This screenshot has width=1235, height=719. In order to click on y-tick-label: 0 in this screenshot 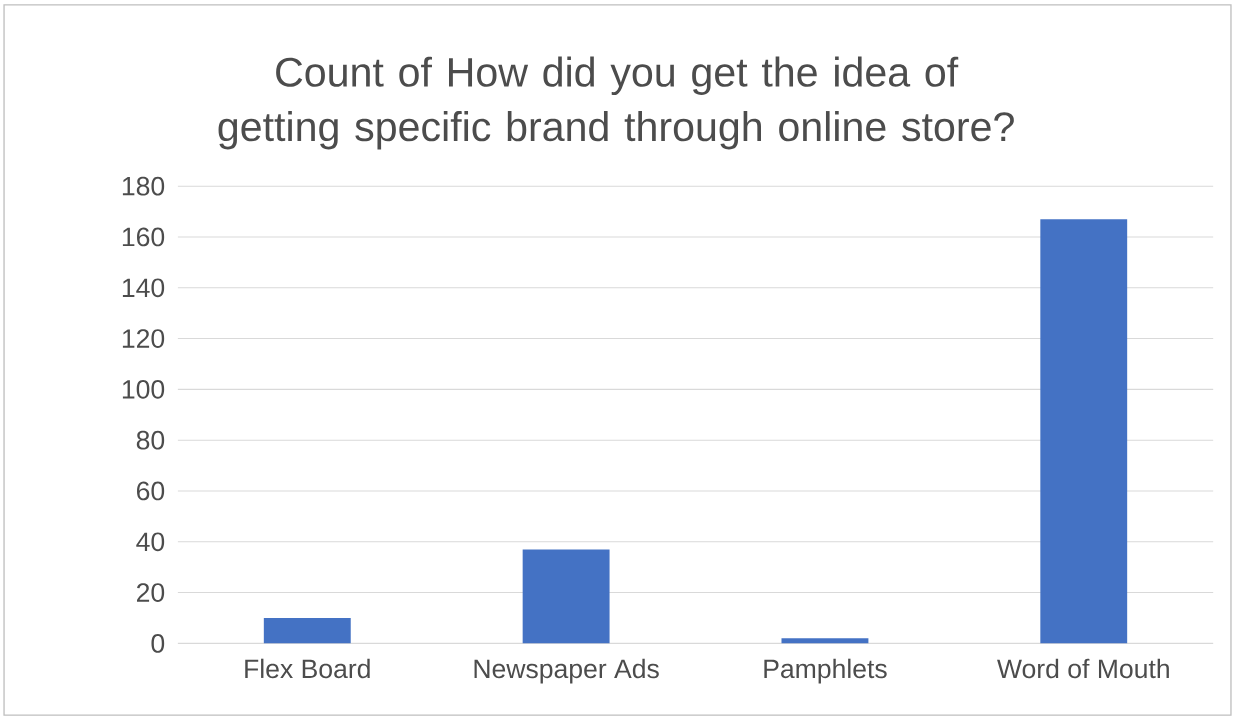, I will do `click(158, 643)`.